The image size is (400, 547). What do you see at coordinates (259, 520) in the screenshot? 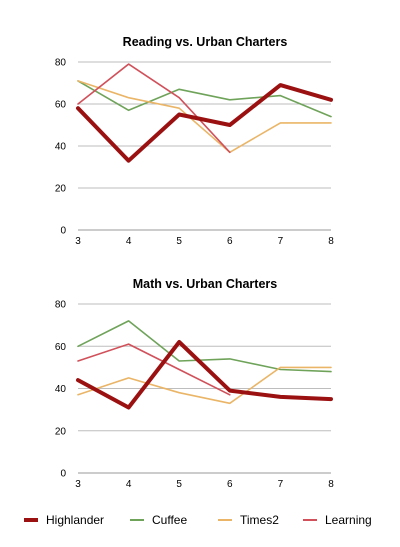
I see `legend-label: Times2` at bounding box center [259, 520].